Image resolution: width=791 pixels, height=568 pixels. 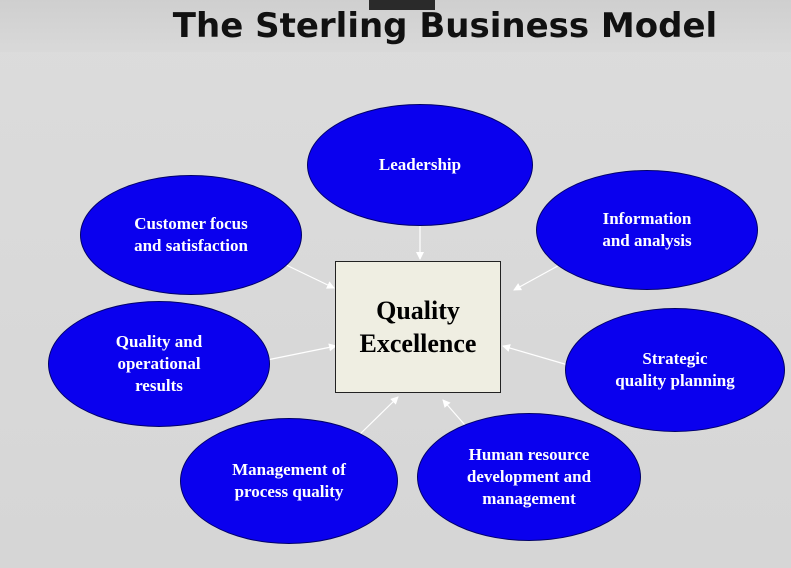 What do you see at coordinates (301, 352) in the screenshot?
I see `connector-operational-results` at bounding box center [301, 352].